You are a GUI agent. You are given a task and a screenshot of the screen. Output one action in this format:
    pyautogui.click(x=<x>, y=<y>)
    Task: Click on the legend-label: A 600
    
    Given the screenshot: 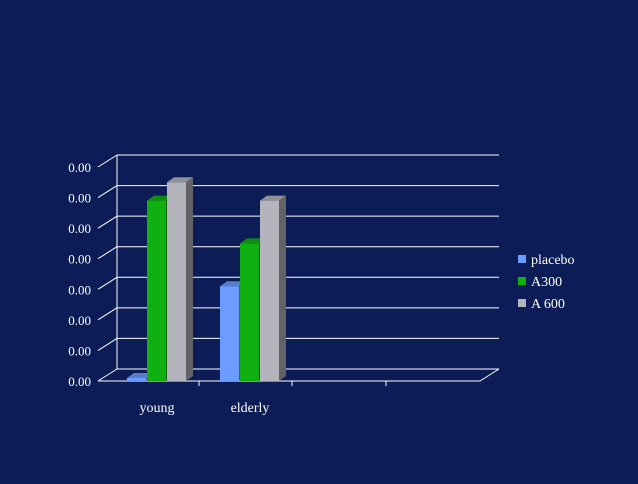 What is the action you would take?
    pyautogui.click(x=548, y=304)
    